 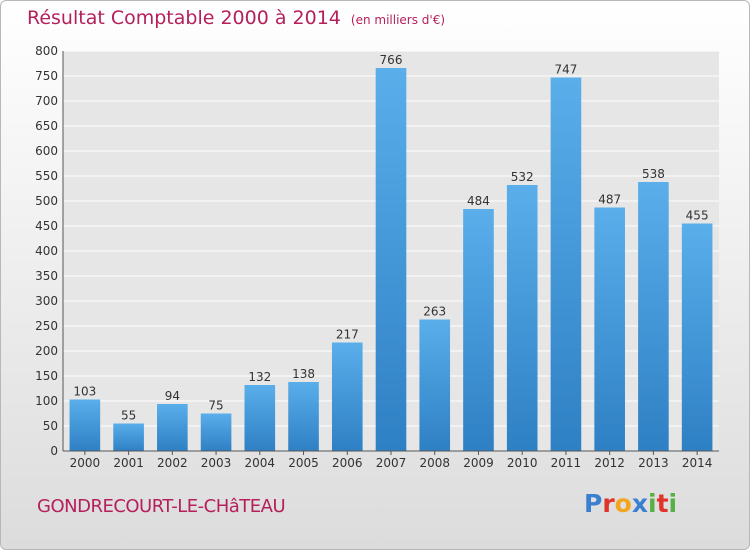 What do you see at coordinates (46, 326) in the screenshot?
I see `y-tick-label: 250` at bounding box center [46, 326].